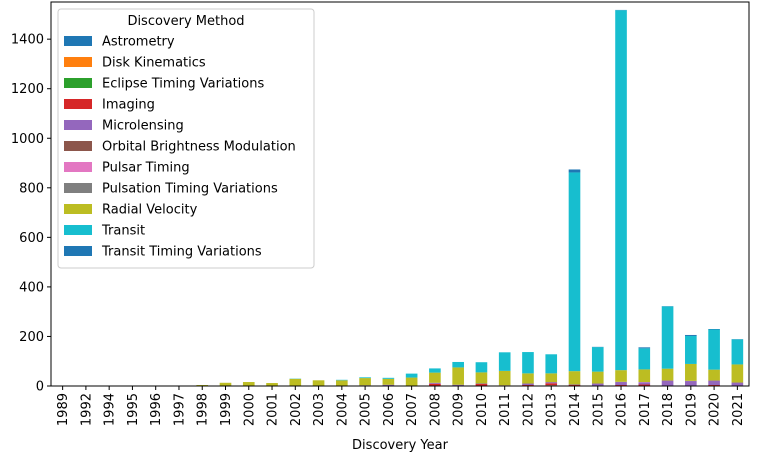 The width and height of the screenshot is (769, 460). Describe the element at coordinates (645, 409) in the screenshot. I see `x-tick-label: 2017` at that location.